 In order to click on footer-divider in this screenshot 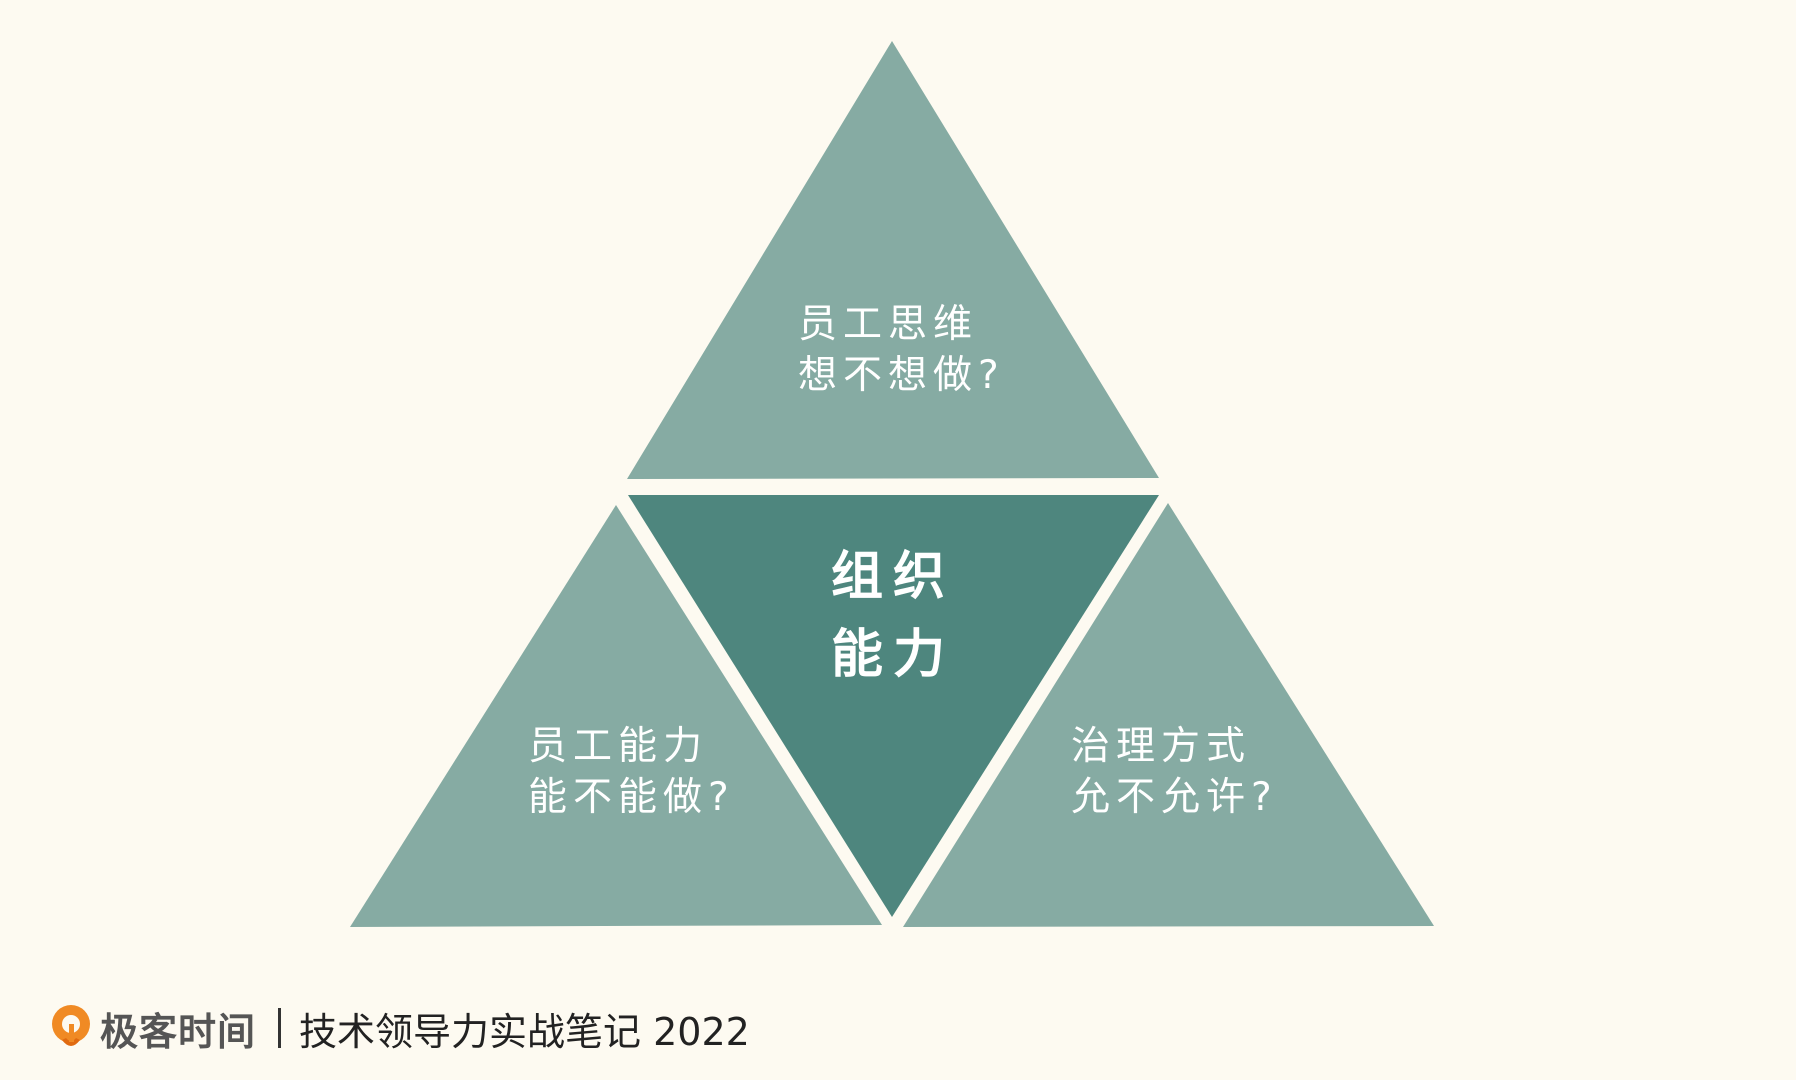, I will do `click(280, 1028)`.